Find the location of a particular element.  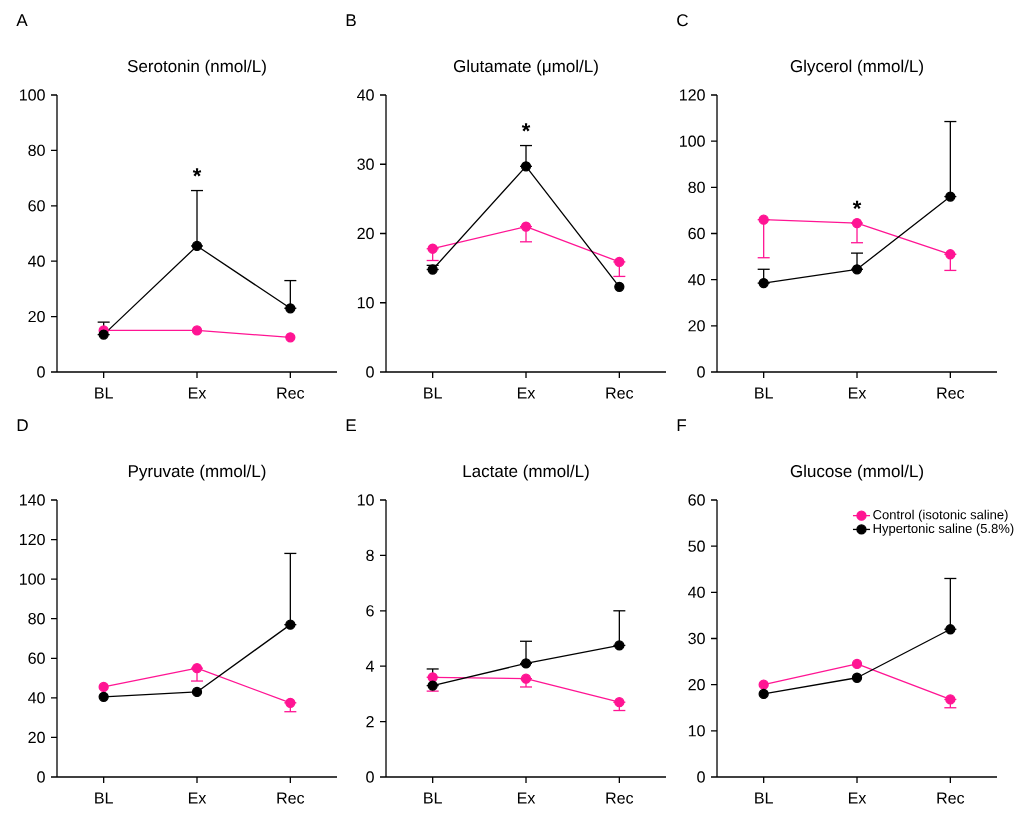

chart-title: Serotonin (nmol/L) is located at coordinates (196, 67).